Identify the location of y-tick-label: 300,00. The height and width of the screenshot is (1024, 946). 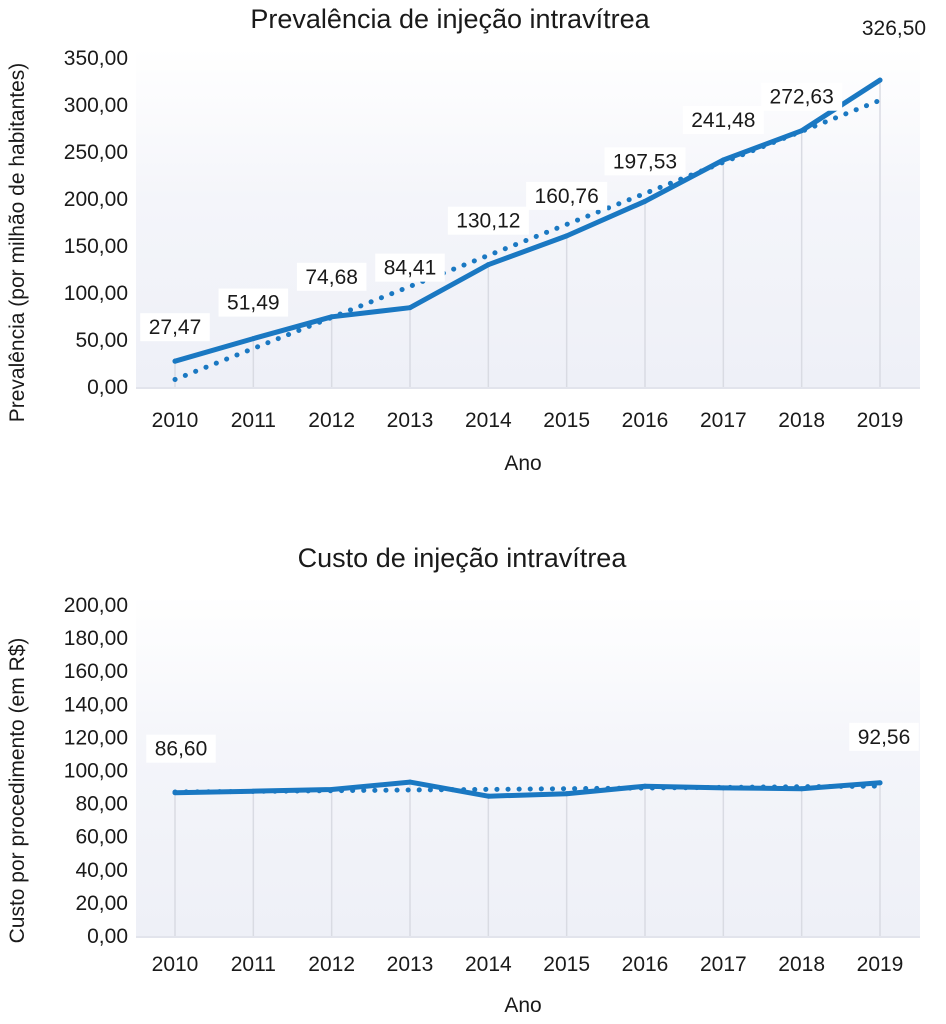
(96, 105).